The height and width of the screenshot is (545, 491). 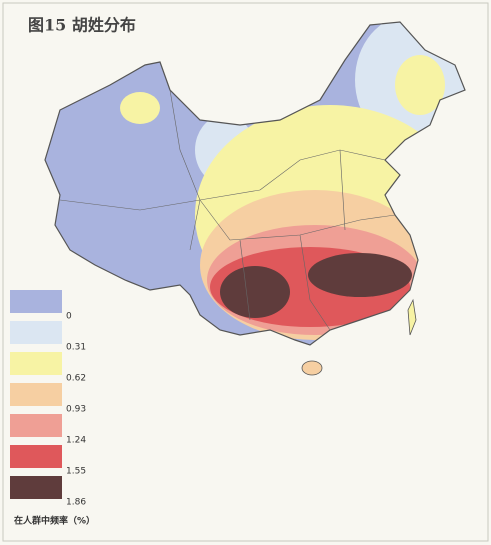 What do you see at coordinates (69, 317) in the screenshot?
I see `legend-label: 0` at bounding box center [69, 317].